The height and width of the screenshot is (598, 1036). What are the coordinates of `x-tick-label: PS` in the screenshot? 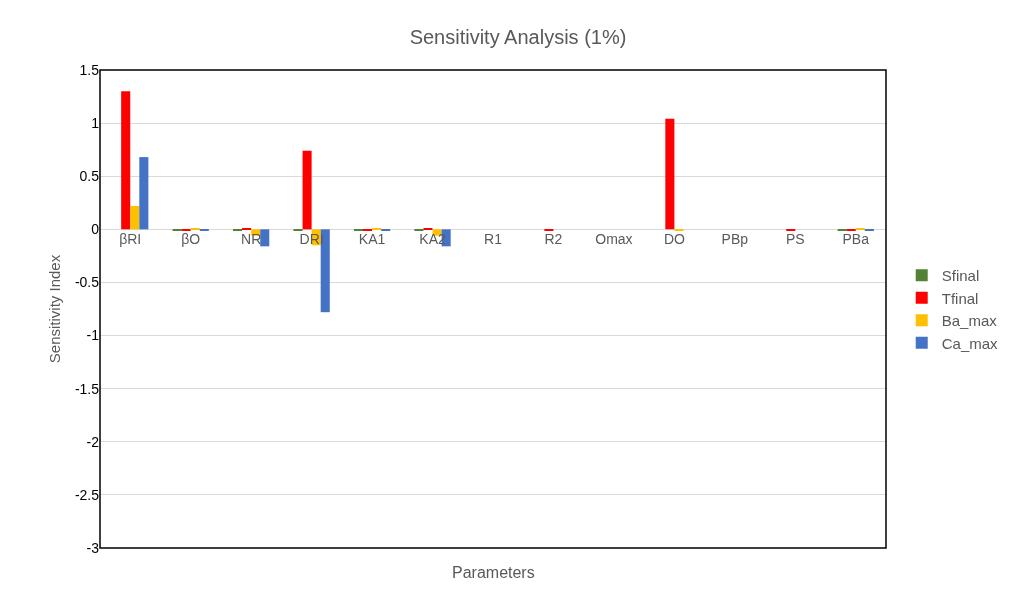 It's located at (795, 239).